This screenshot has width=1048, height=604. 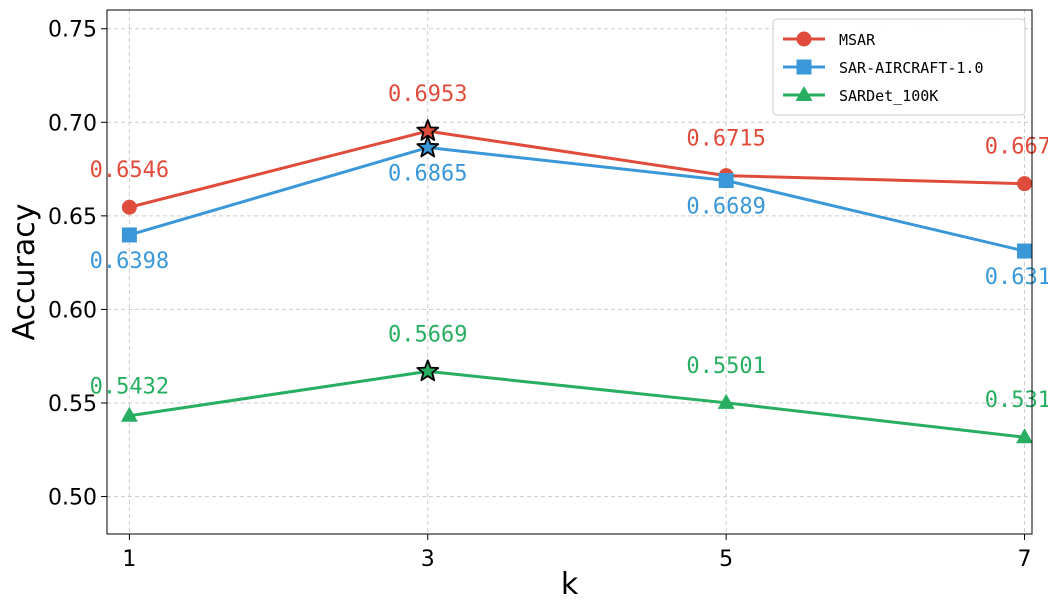 What do you see at coordinates (72, 310) in the screenshot?
I see `y-tick-label: 0.60` at bounding box center [72, 310].